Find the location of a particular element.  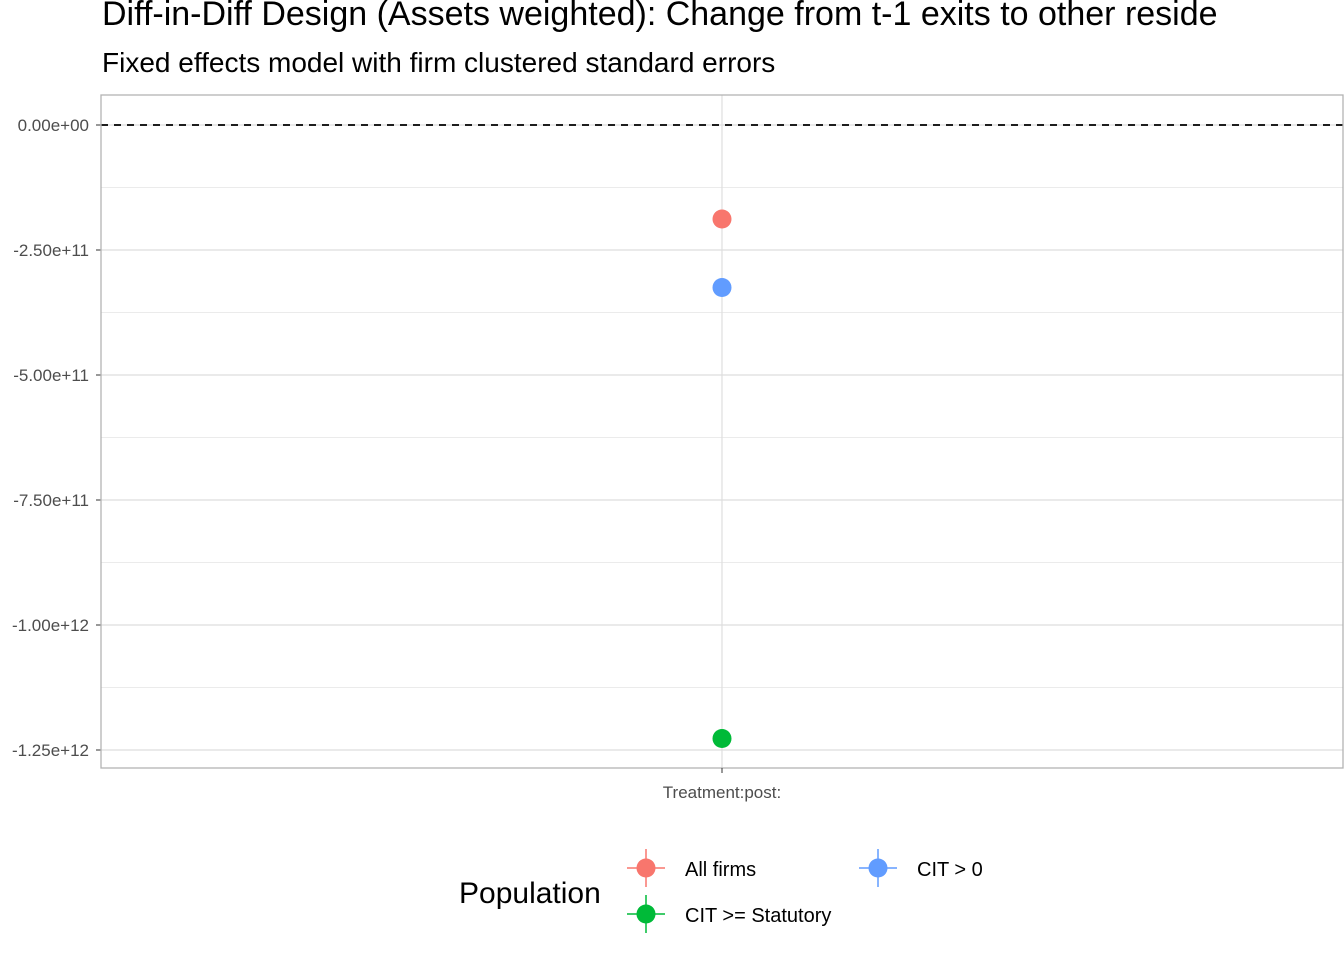

y-tick-label: -7.50e+11 is located at coordinates (51, 500).